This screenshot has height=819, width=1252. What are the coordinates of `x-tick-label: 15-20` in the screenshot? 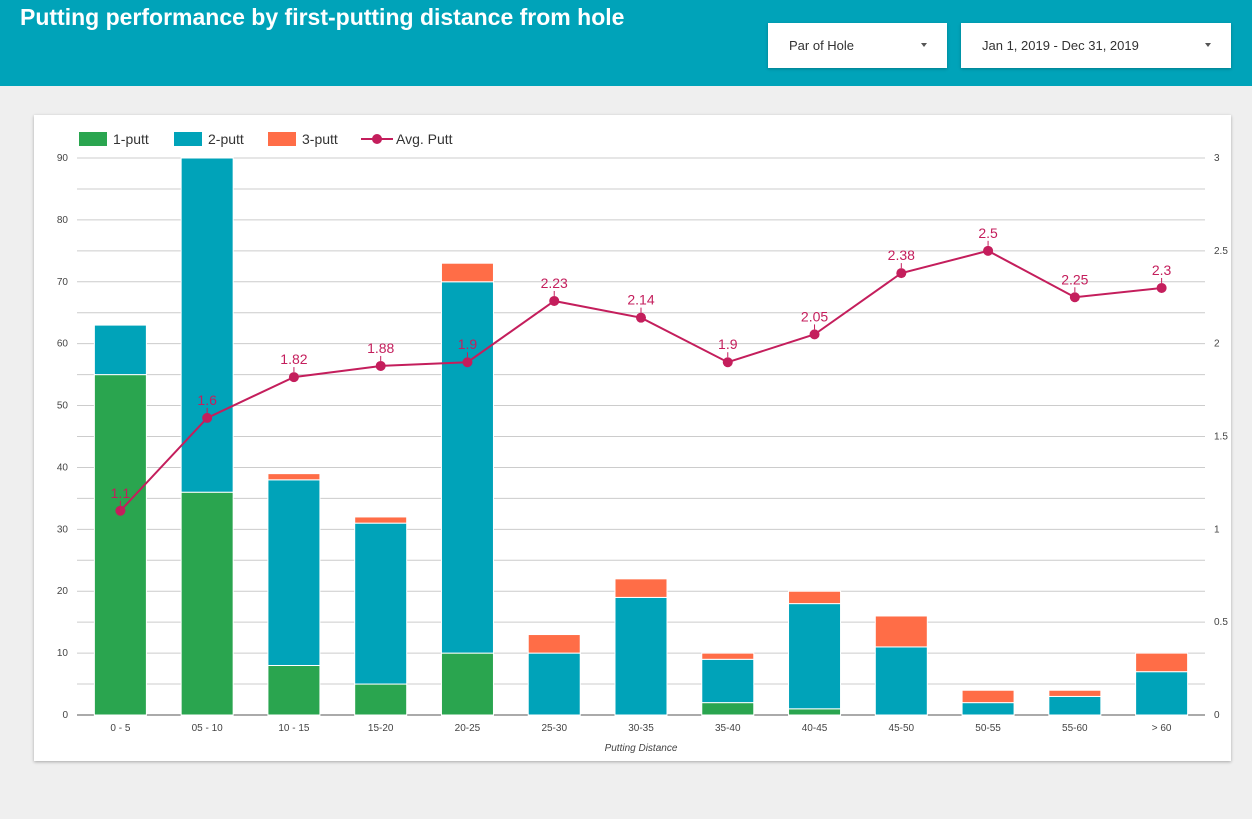 It's located at (381, 728).